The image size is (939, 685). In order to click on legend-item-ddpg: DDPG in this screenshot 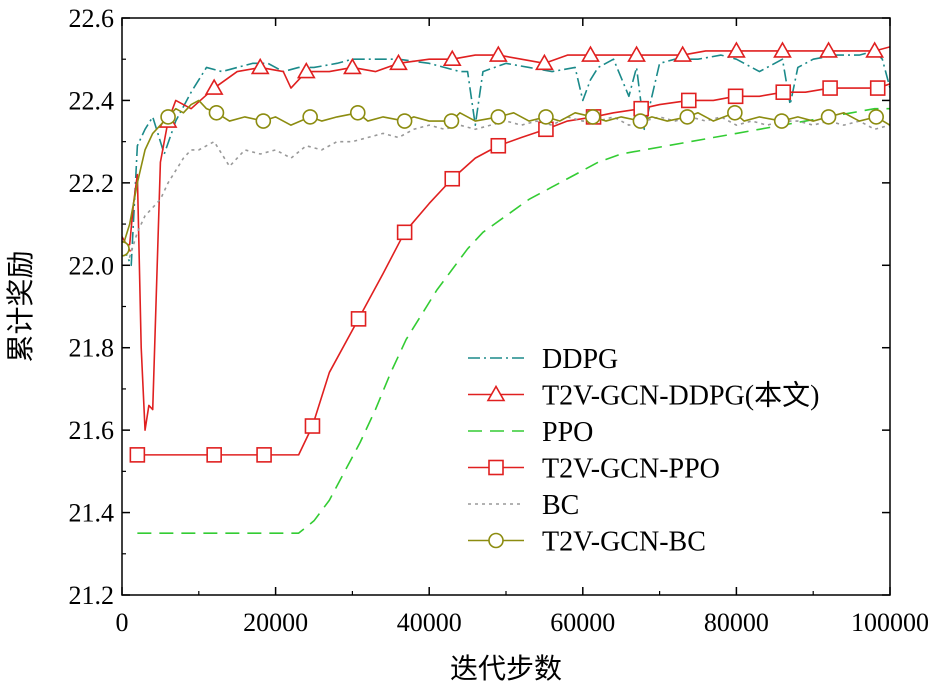, I will do `click(543, 359)`.